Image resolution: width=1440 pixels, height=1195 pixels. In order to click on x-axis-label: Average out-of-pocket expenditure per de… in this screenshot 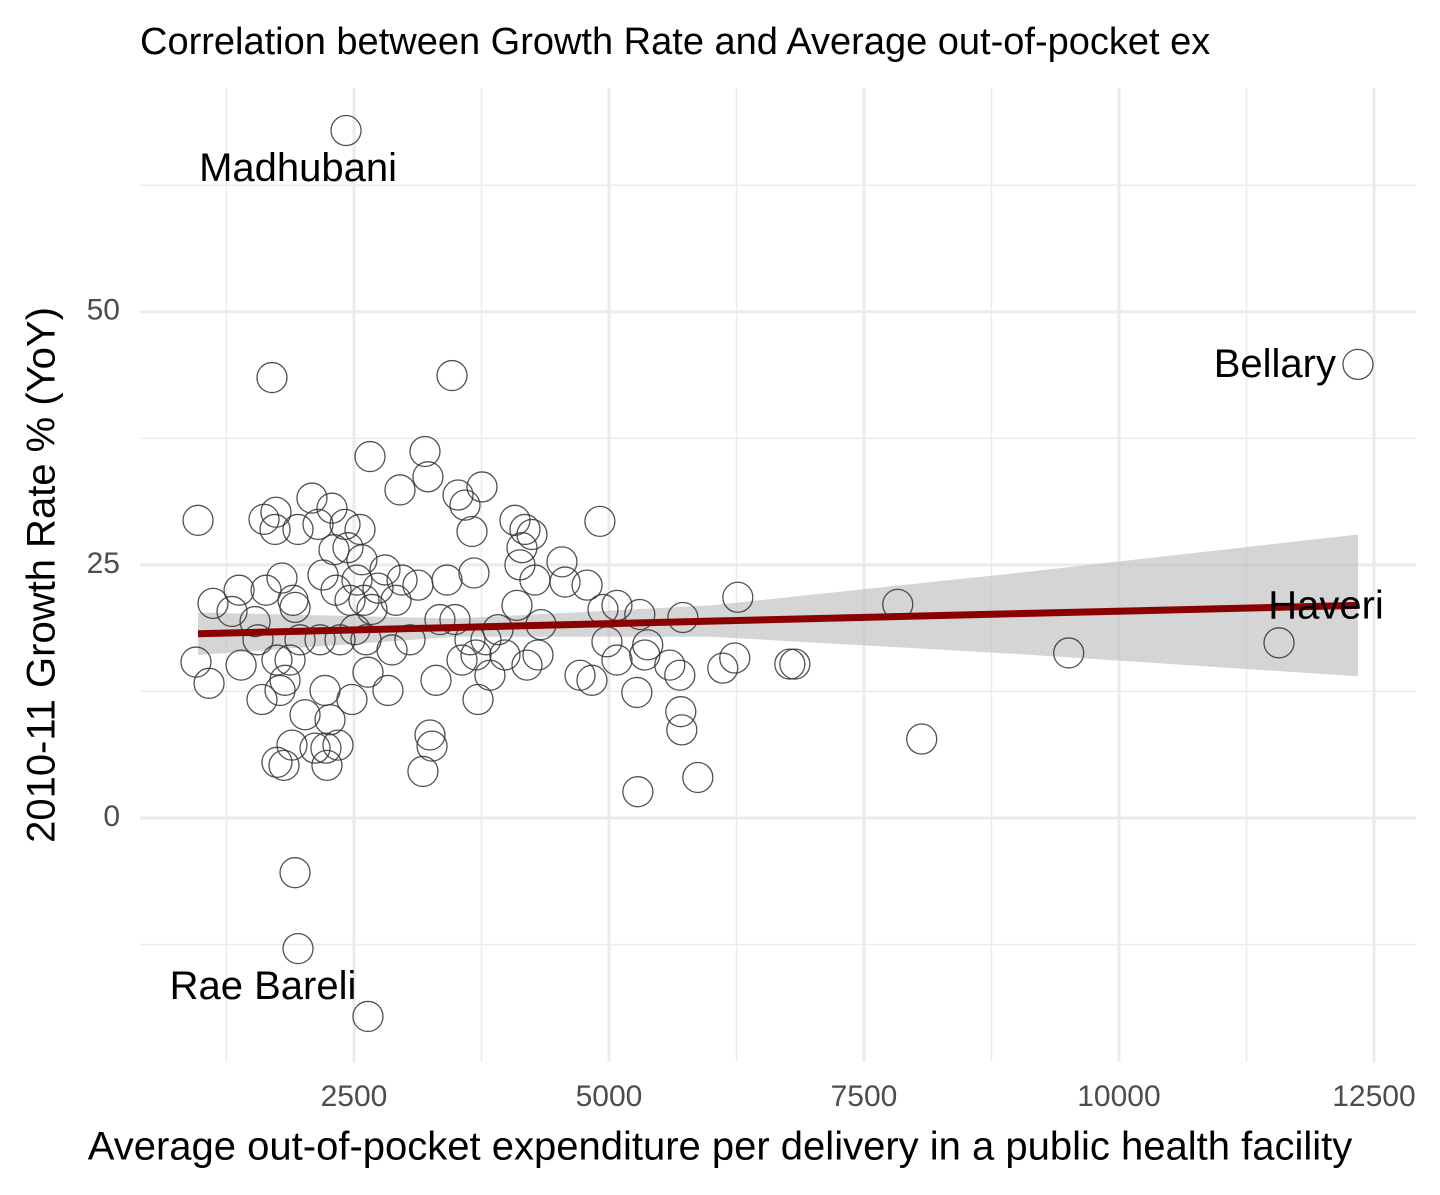, I will do `click(720, 1147)`.